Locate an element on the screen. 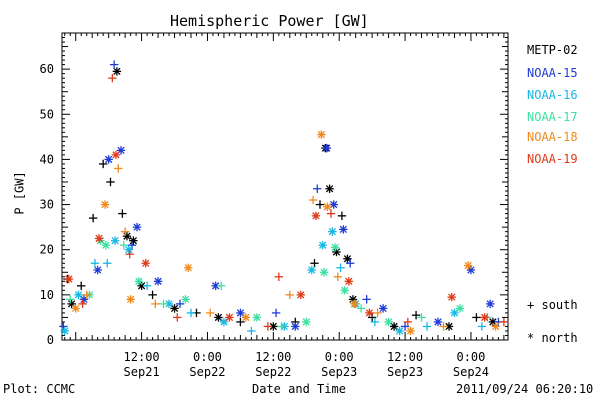  x-tick-date-label: Sep23 is located at coordinates (405, 372).